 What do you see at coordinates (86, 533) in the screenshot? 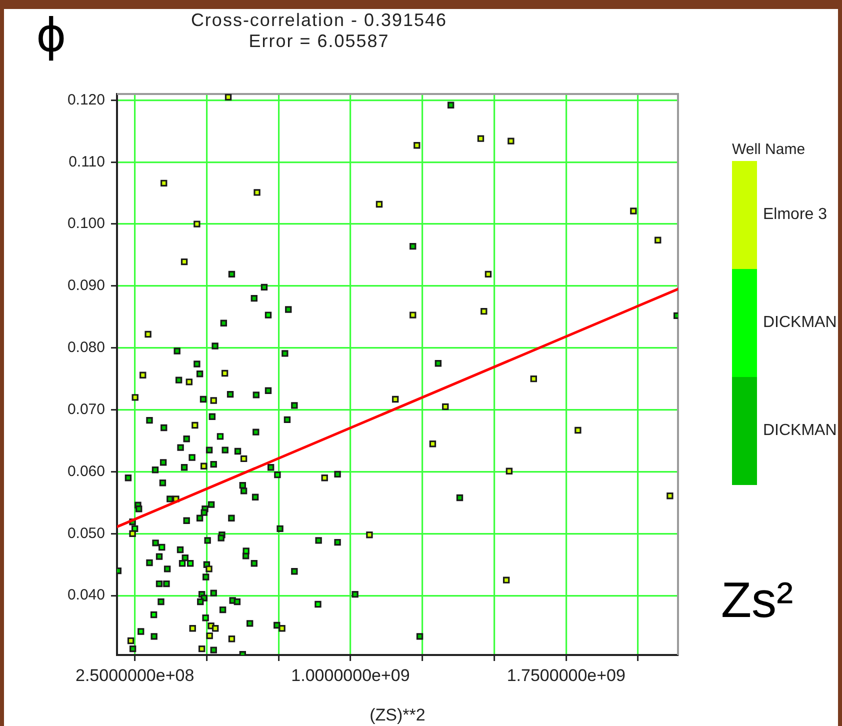
I see `y-tick-label: 0.050` at bounding box center [86, 533].